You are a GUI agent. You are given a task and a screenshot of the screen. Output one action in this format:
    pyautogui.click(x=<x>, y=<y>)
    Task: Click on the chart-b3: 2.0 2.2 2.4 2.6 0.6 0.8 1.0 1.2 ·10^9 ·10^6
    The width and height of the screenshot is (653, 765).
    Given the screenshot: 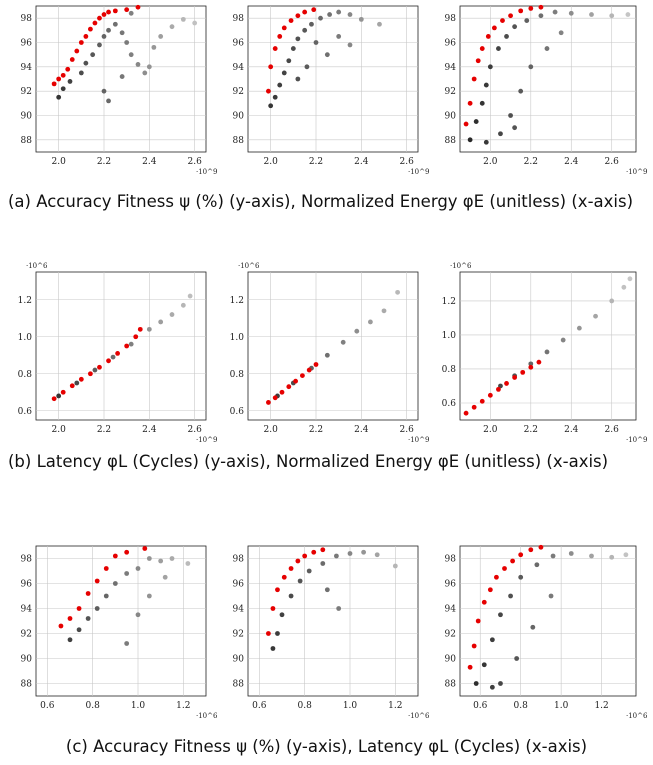 What is the action you would take?
    pyautogui.click(x=540, y=351)
    